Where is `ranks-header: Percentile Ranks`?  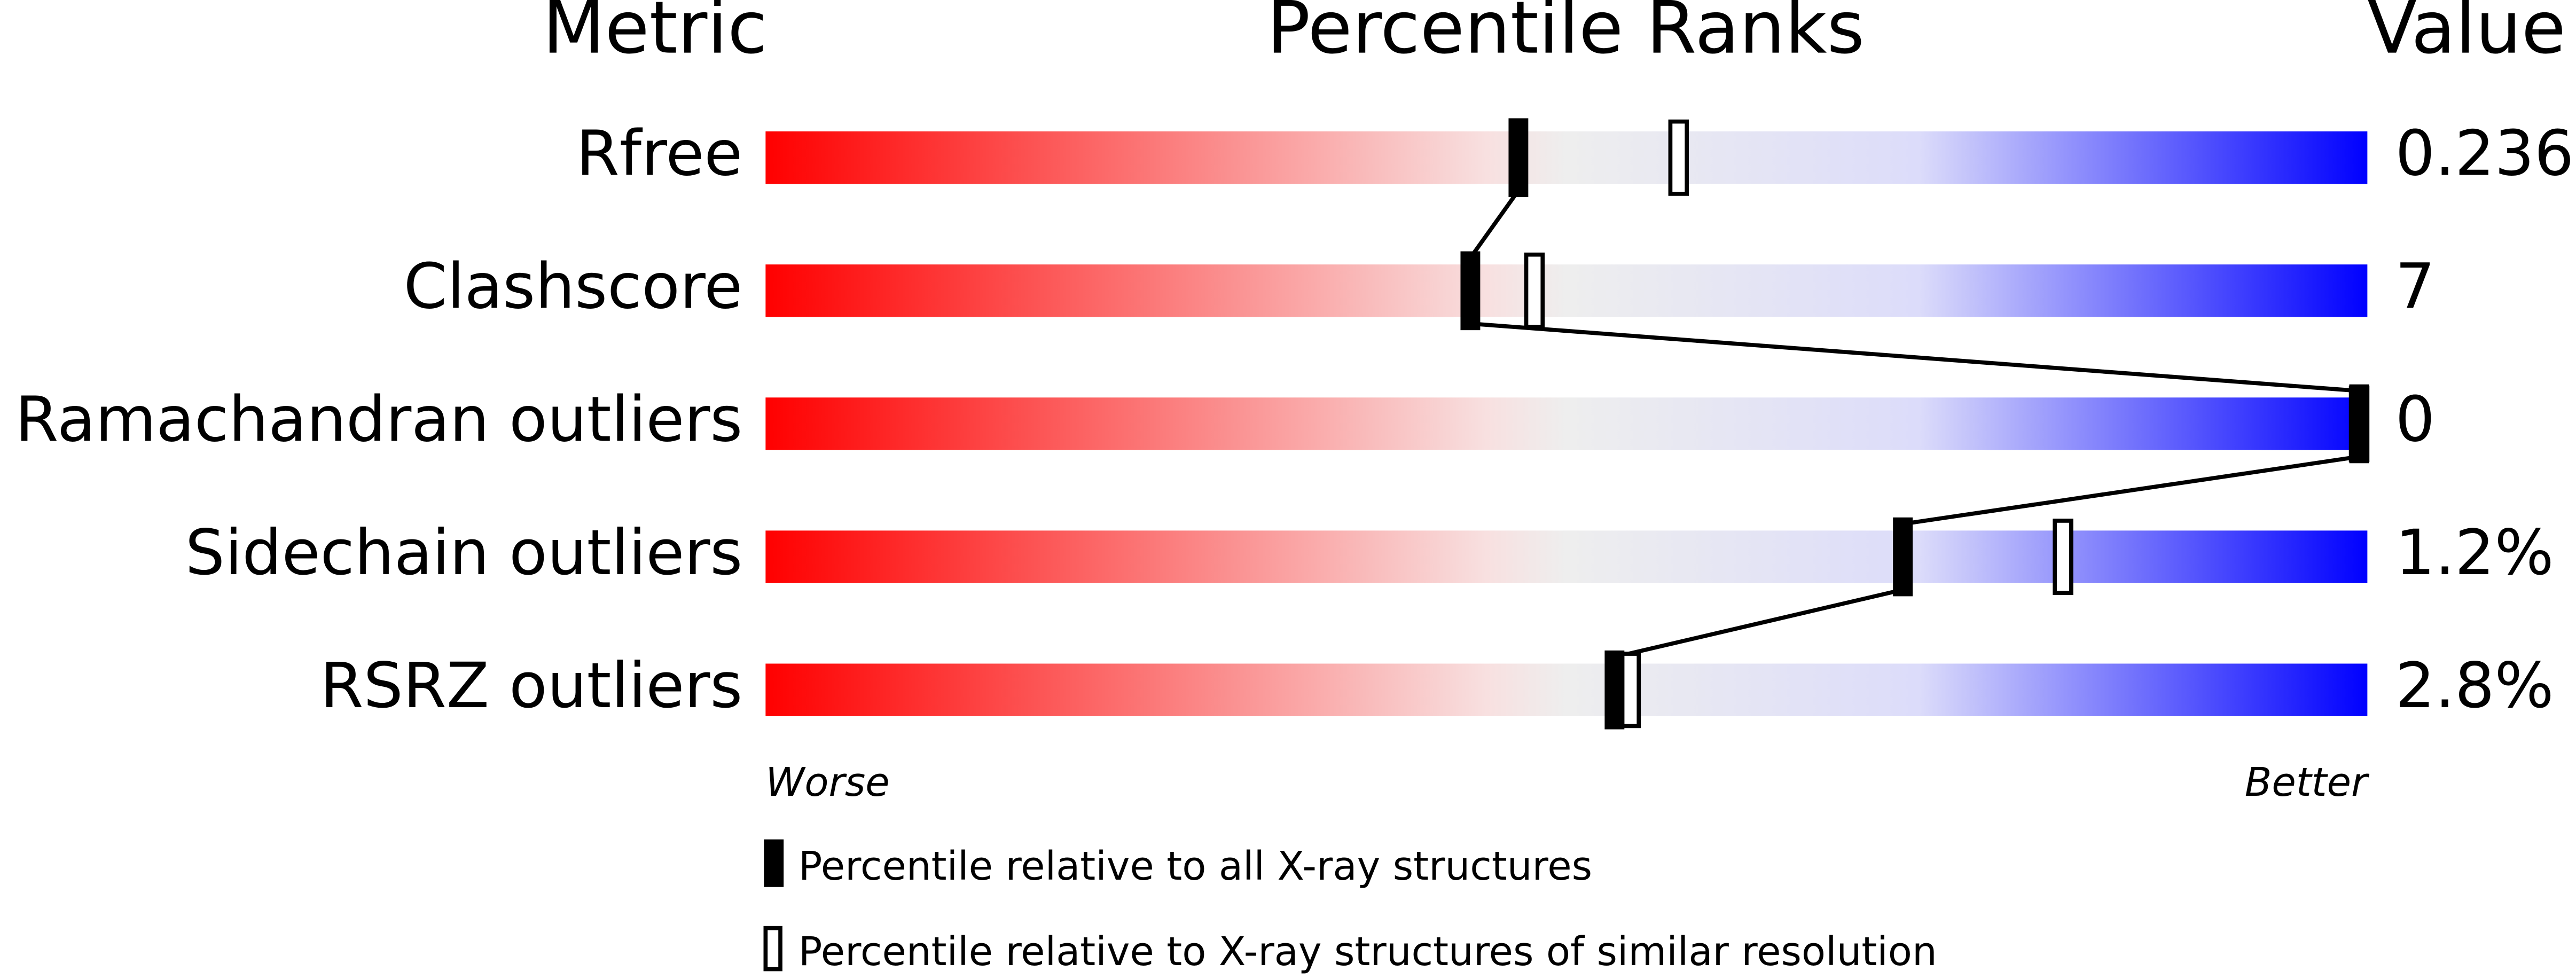
ranks-header: Percentile Ranks is located at coordinates (1566, 35).